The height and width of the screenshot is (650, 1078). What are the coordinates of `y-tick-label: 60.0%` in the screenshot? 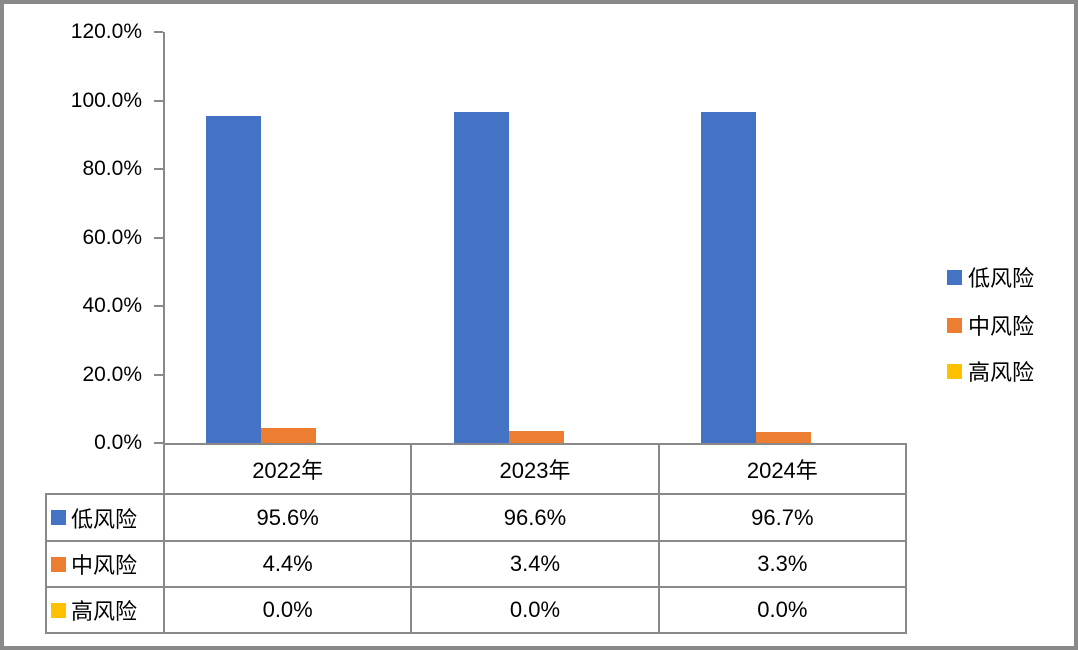 It's located at (112, 237).